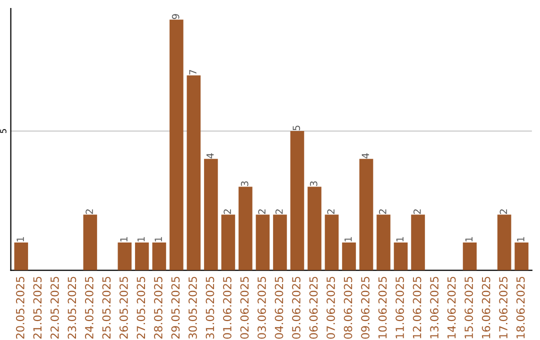  What do you see at coordinates (330, 307) in the screenshot?
I see `x-tick-label: 07.06.2025` at bounding box center [330, 307].